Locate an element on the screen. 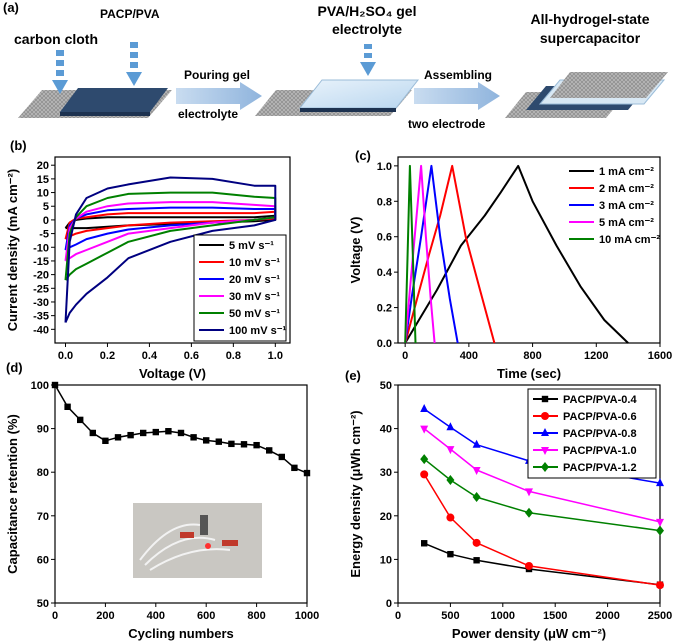 The image size is (685, 641). y-tick-label: -15 is located at coordinates (41, 262).